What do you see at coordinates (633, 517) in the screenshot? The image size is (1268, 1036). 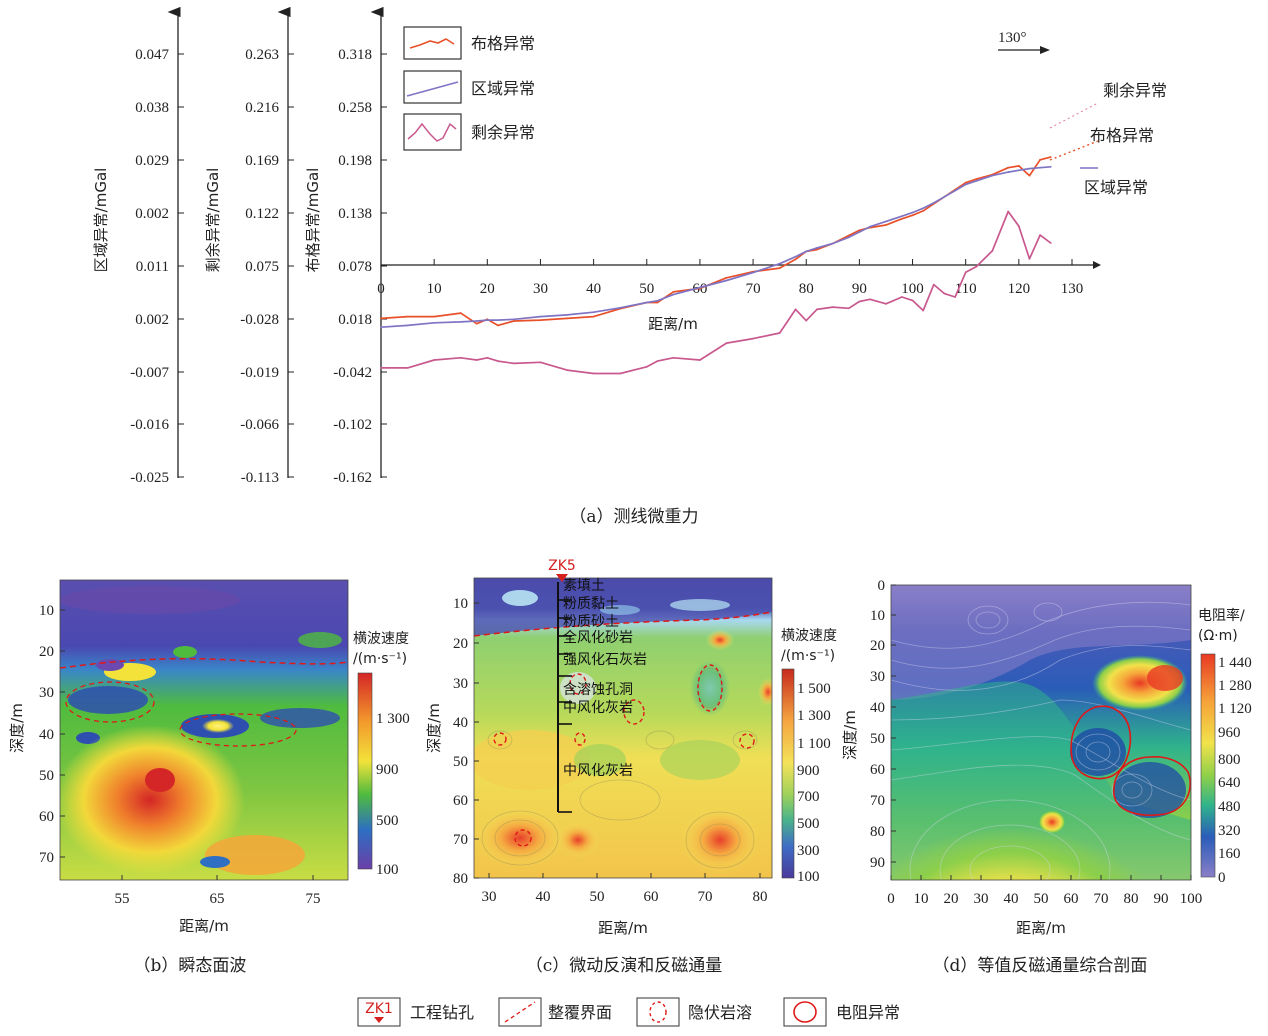 I see `caption-a: （a）测线微重力` at bounding box center [633, 517].